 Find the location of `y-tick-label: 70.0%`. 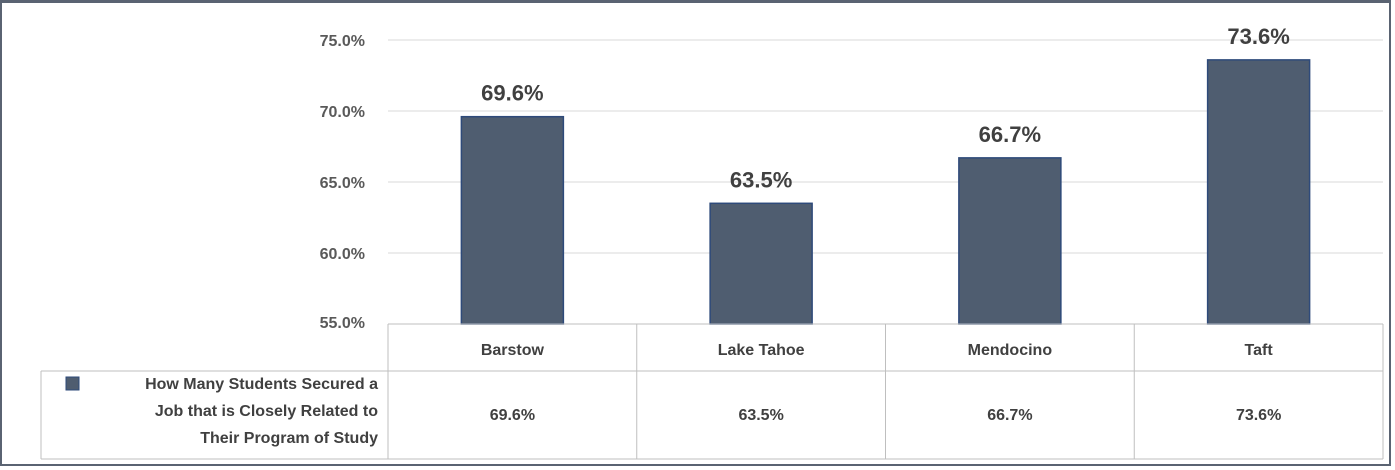

y-tick-label: 70.0% is located at coordinates (342, 112).